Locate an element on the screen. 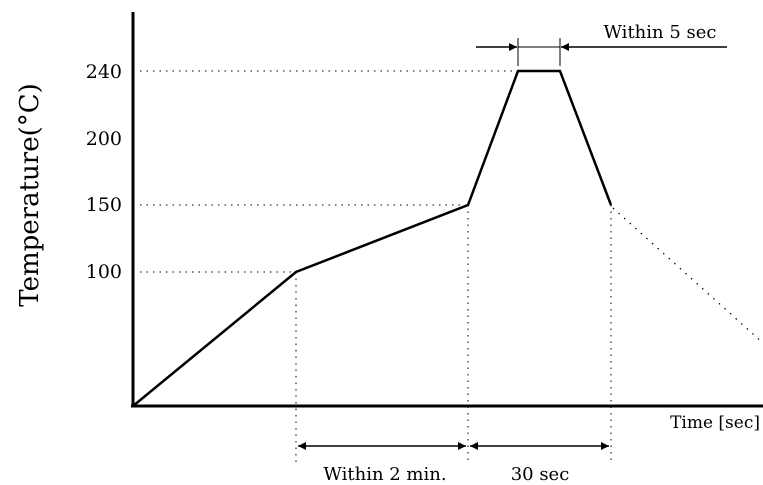 This screenshot has width=763, height=485. above-150-duration-label: 30 sec is located at coordinates (540, 474).